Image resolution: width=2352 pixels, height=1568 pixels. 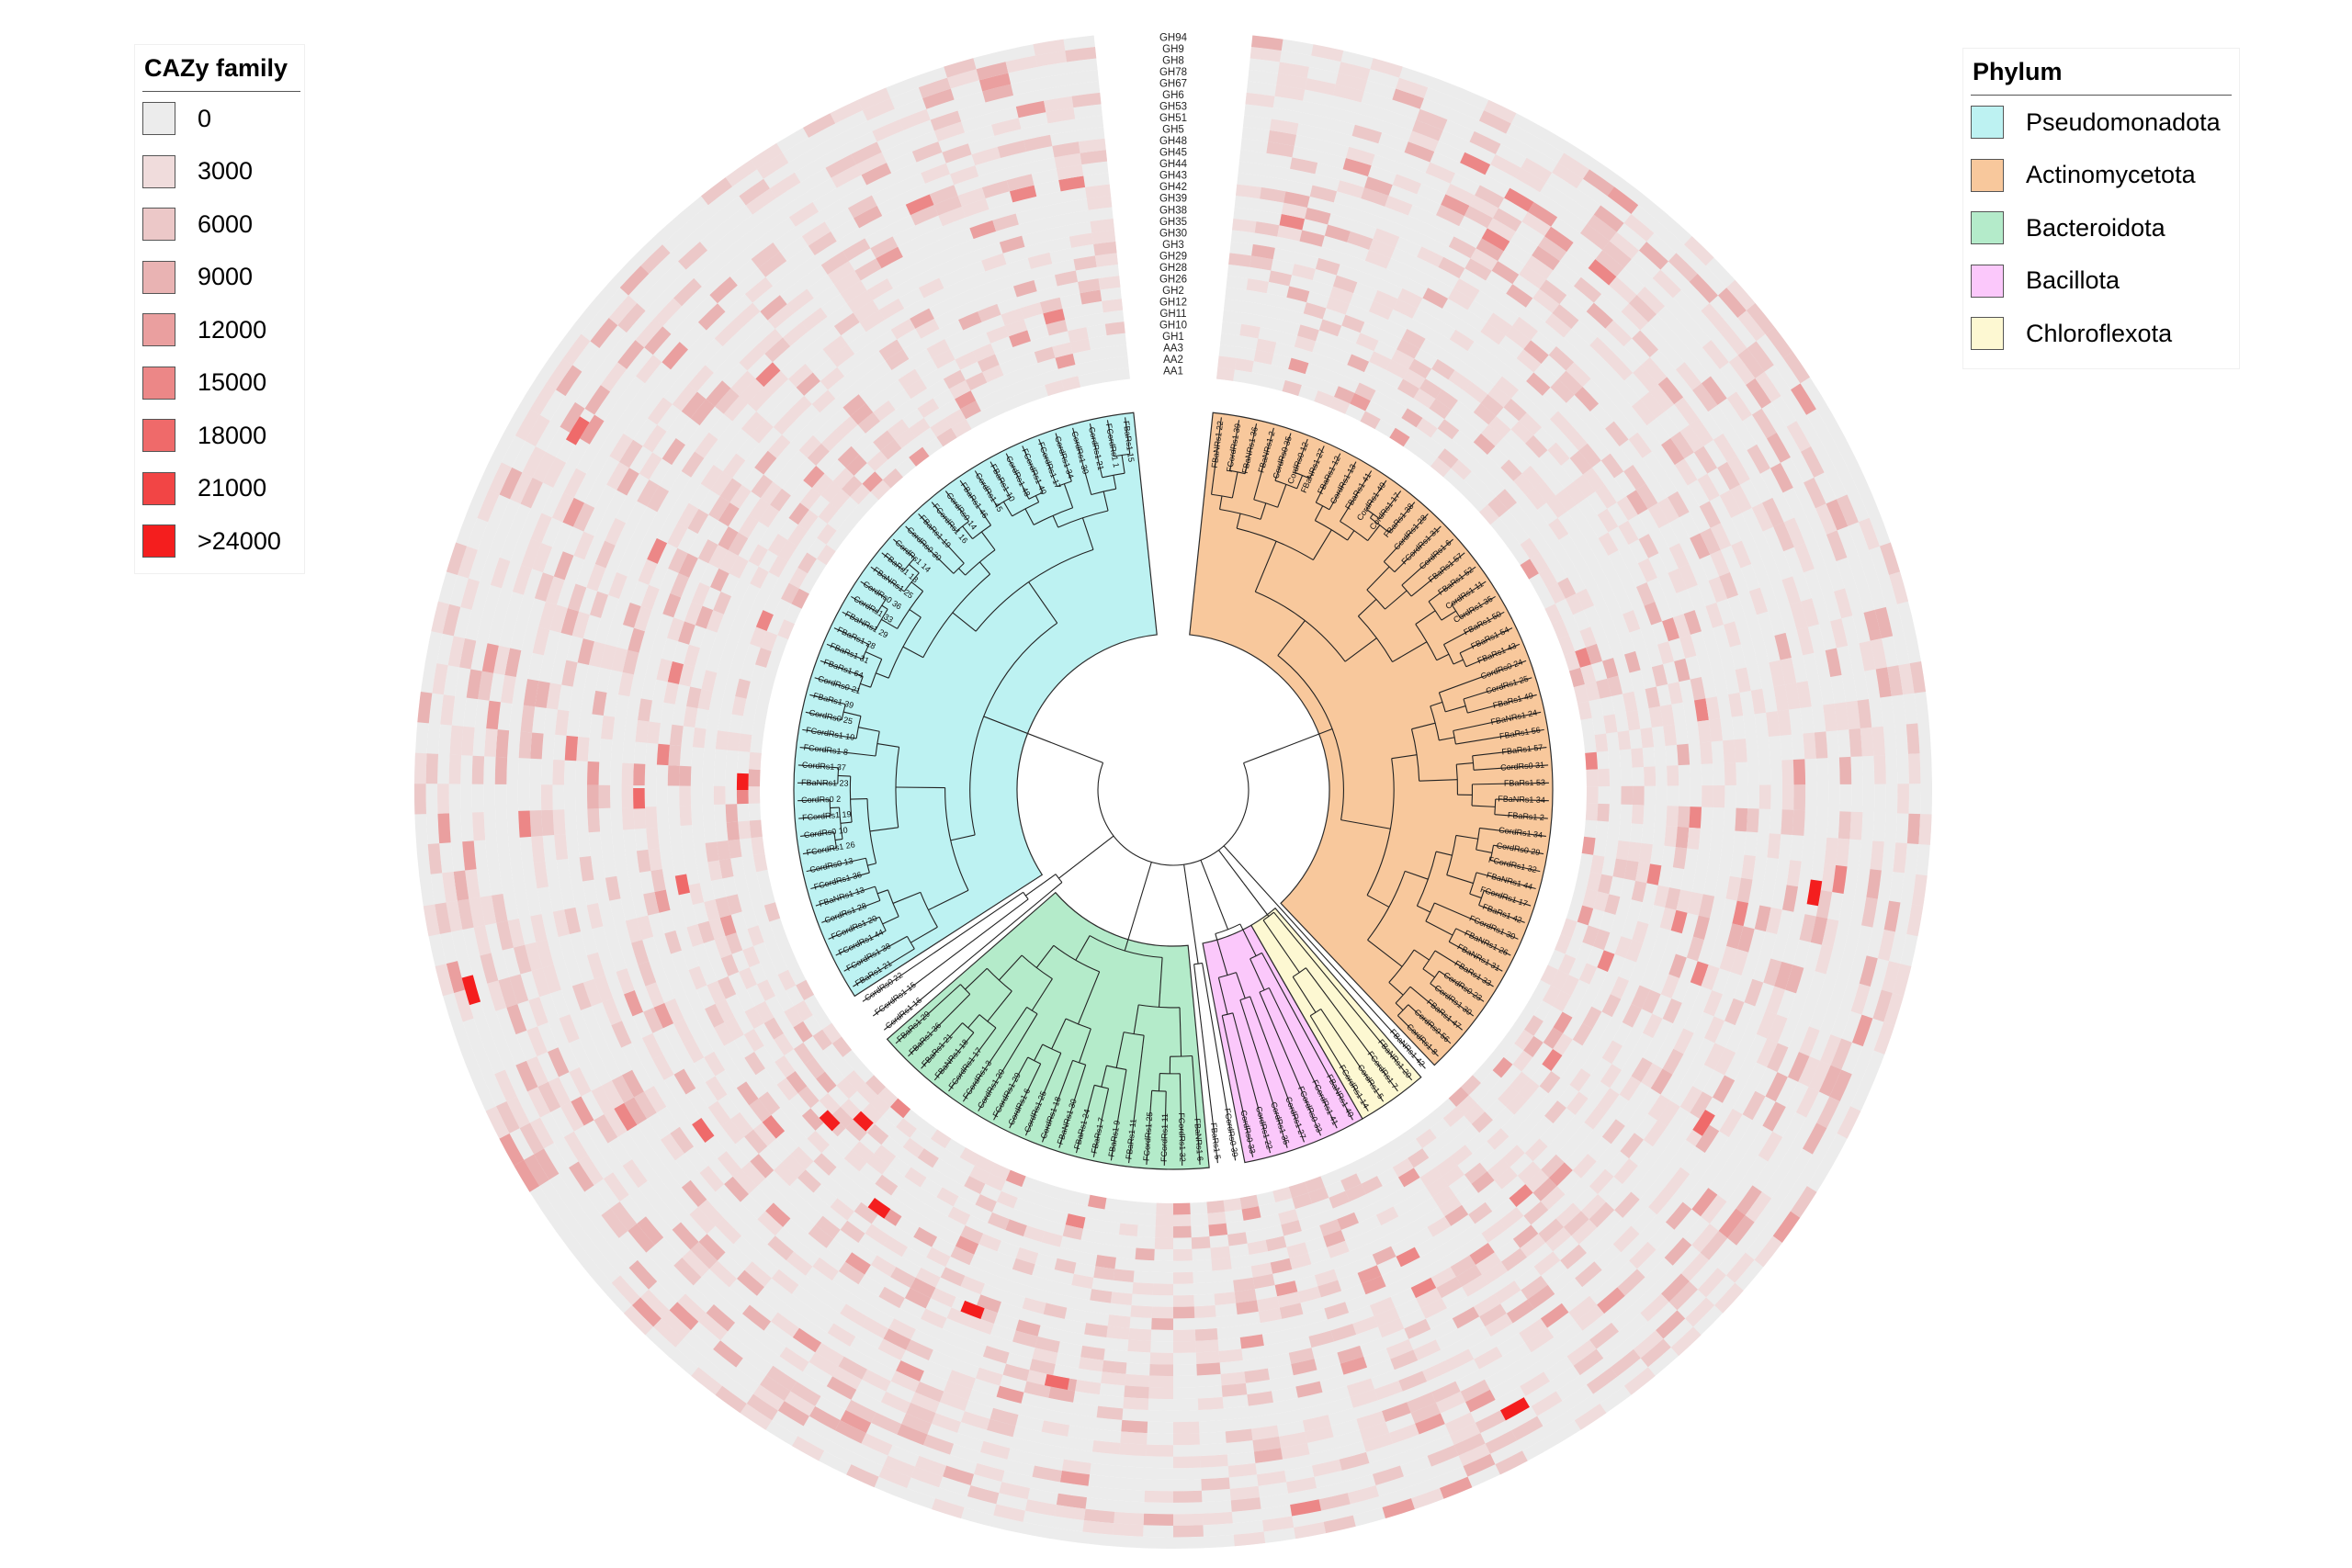 What do you see at coordinates (1522, 799) in the screenshot?
I see `tip-label: FBaNRs1 34` at bounding box center [1522, 799].